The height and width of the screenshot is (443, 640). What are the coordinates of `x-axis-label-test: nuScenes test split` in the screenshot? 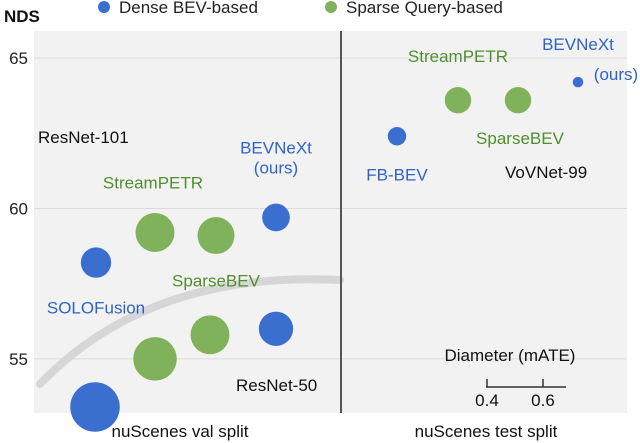 It's located at (486, 431).